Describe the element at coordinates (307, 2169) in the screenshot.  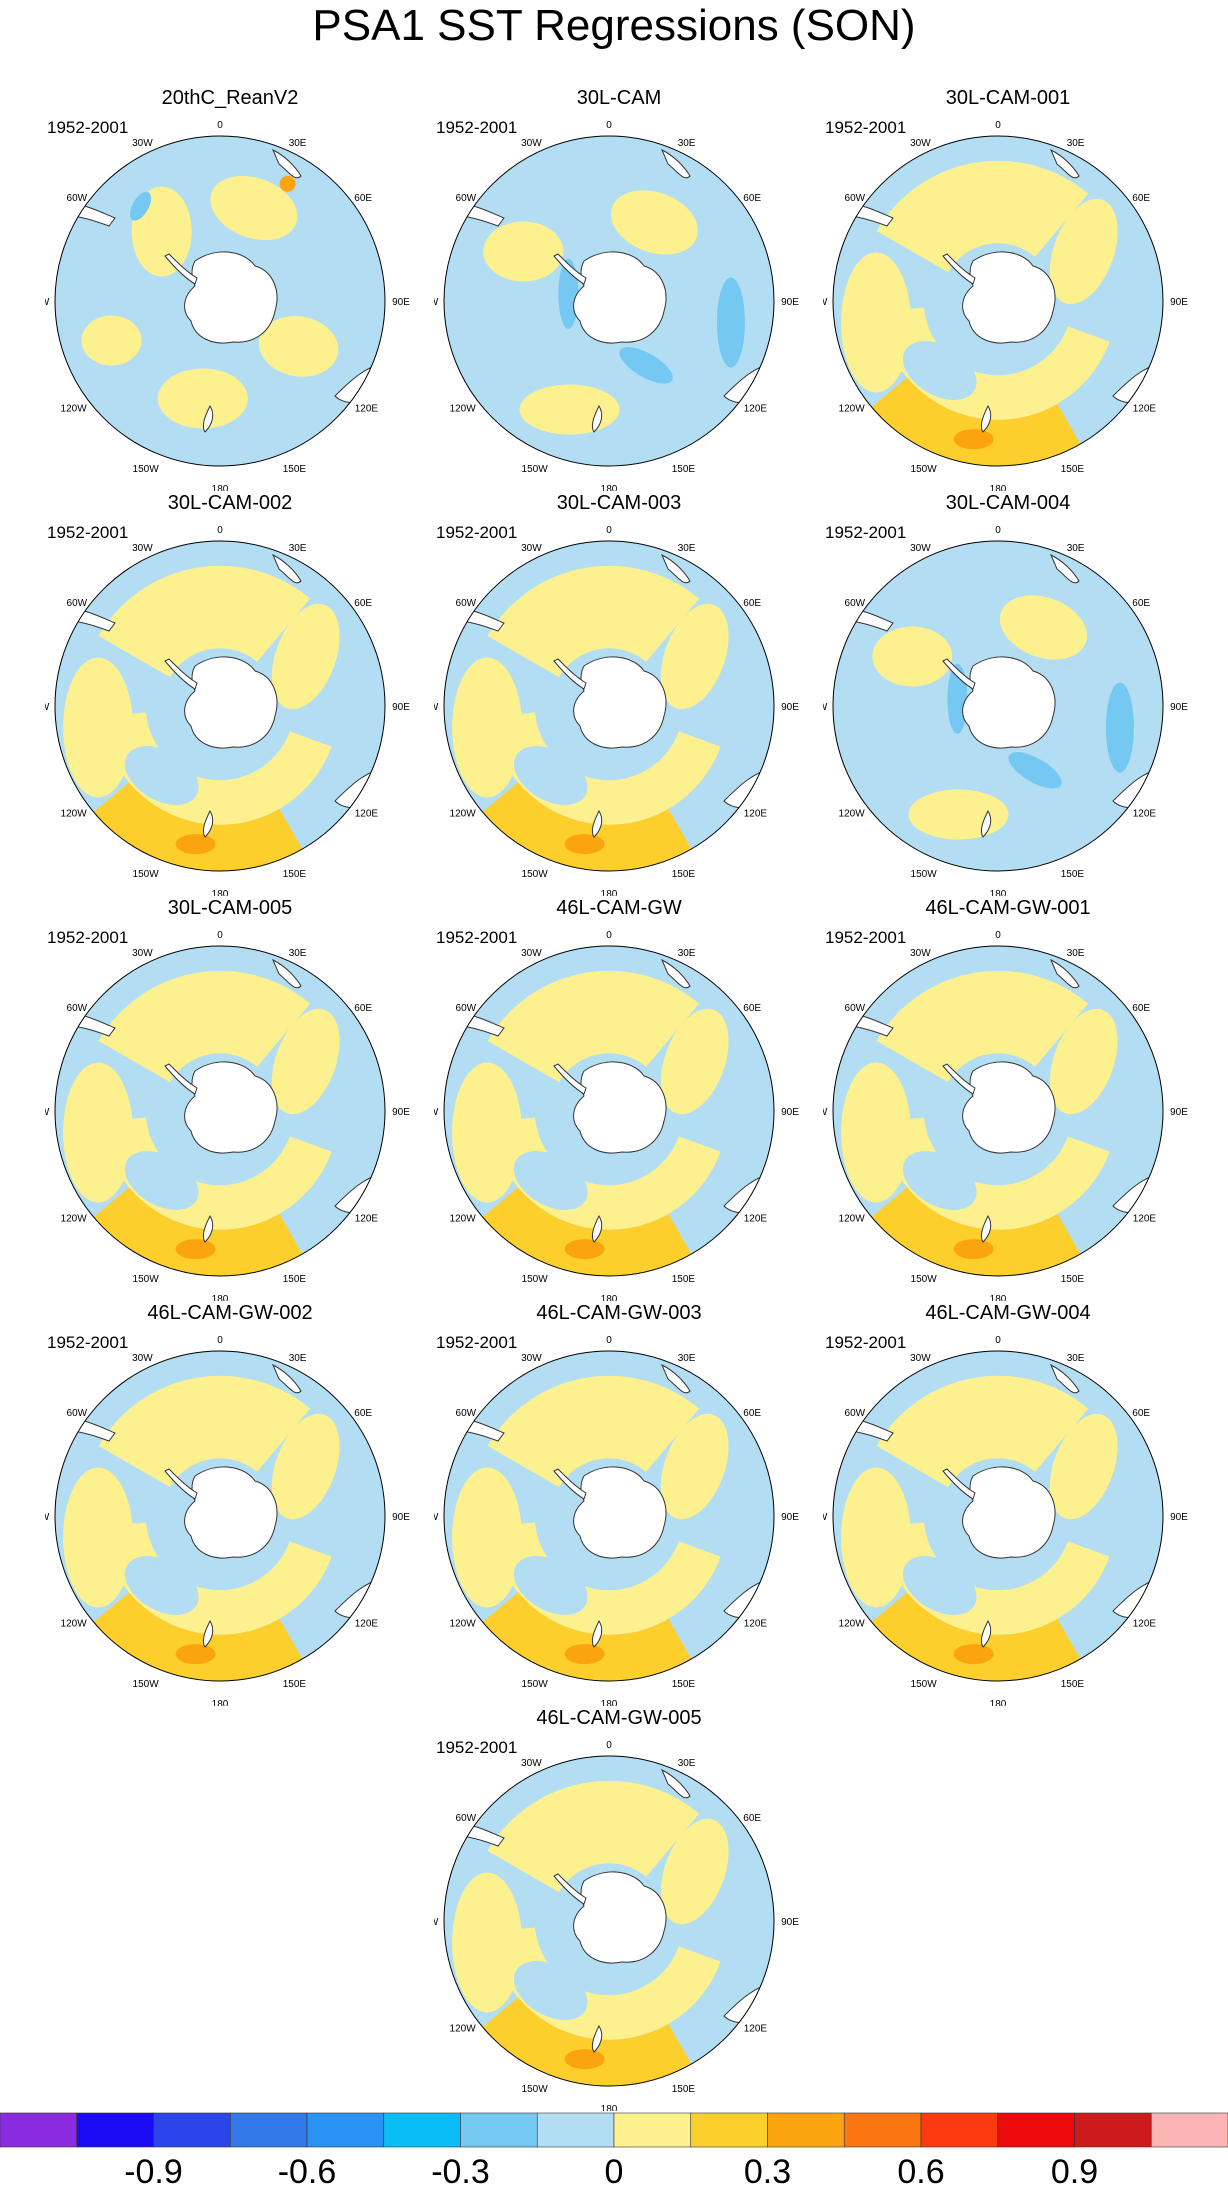
I see `colorbar-tick-label: -0.6` at that location.